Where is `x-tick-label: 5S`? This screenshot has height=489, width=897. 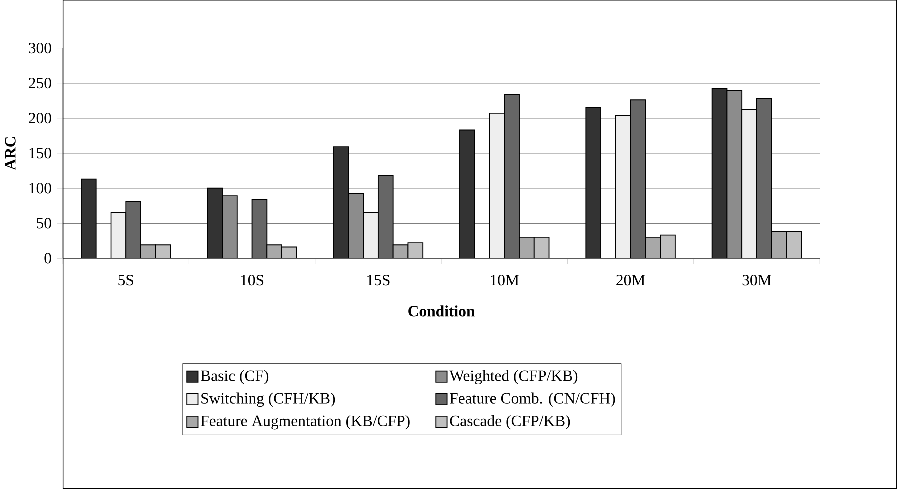
x-tick-label: 5S is located at coordinates (126, 280).